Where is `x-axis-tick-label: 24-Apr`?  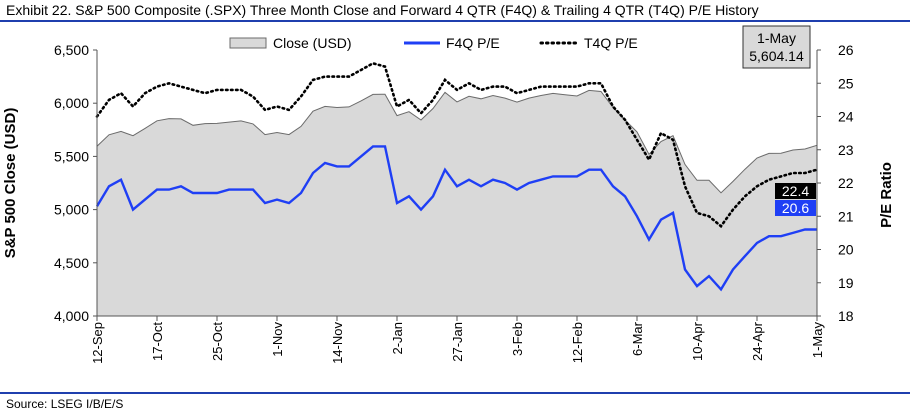
x-axis-tick-label: 24-Apr is located at coordinates (757, 341).